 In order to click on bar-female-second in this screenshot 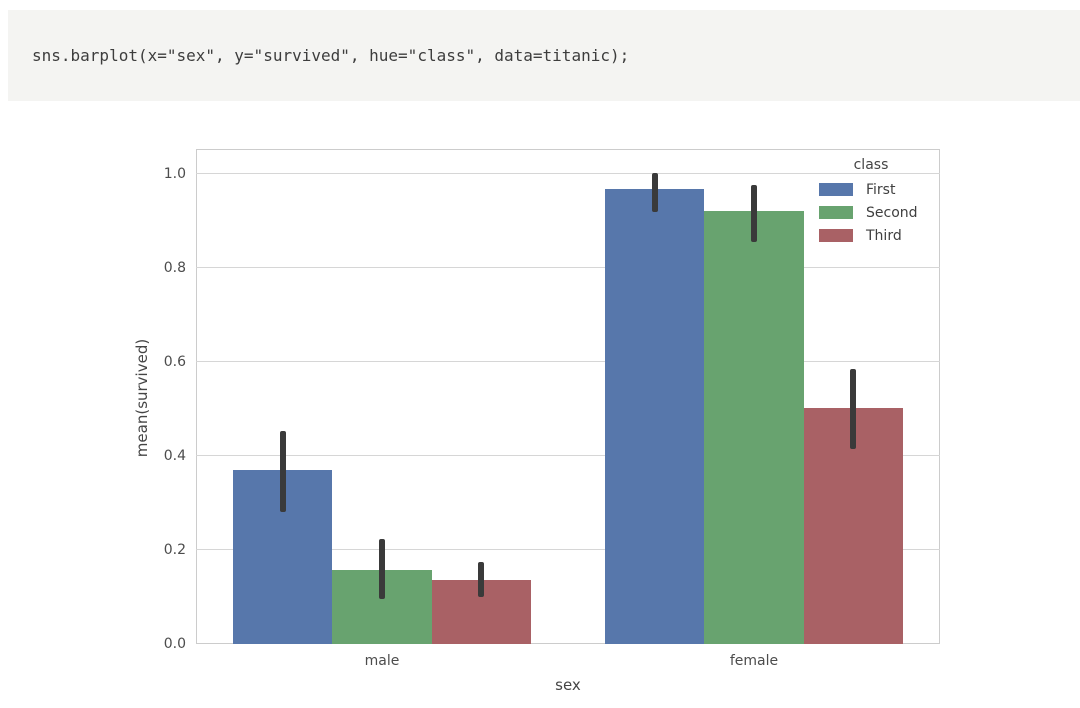, I will do `click(754, 427)`.